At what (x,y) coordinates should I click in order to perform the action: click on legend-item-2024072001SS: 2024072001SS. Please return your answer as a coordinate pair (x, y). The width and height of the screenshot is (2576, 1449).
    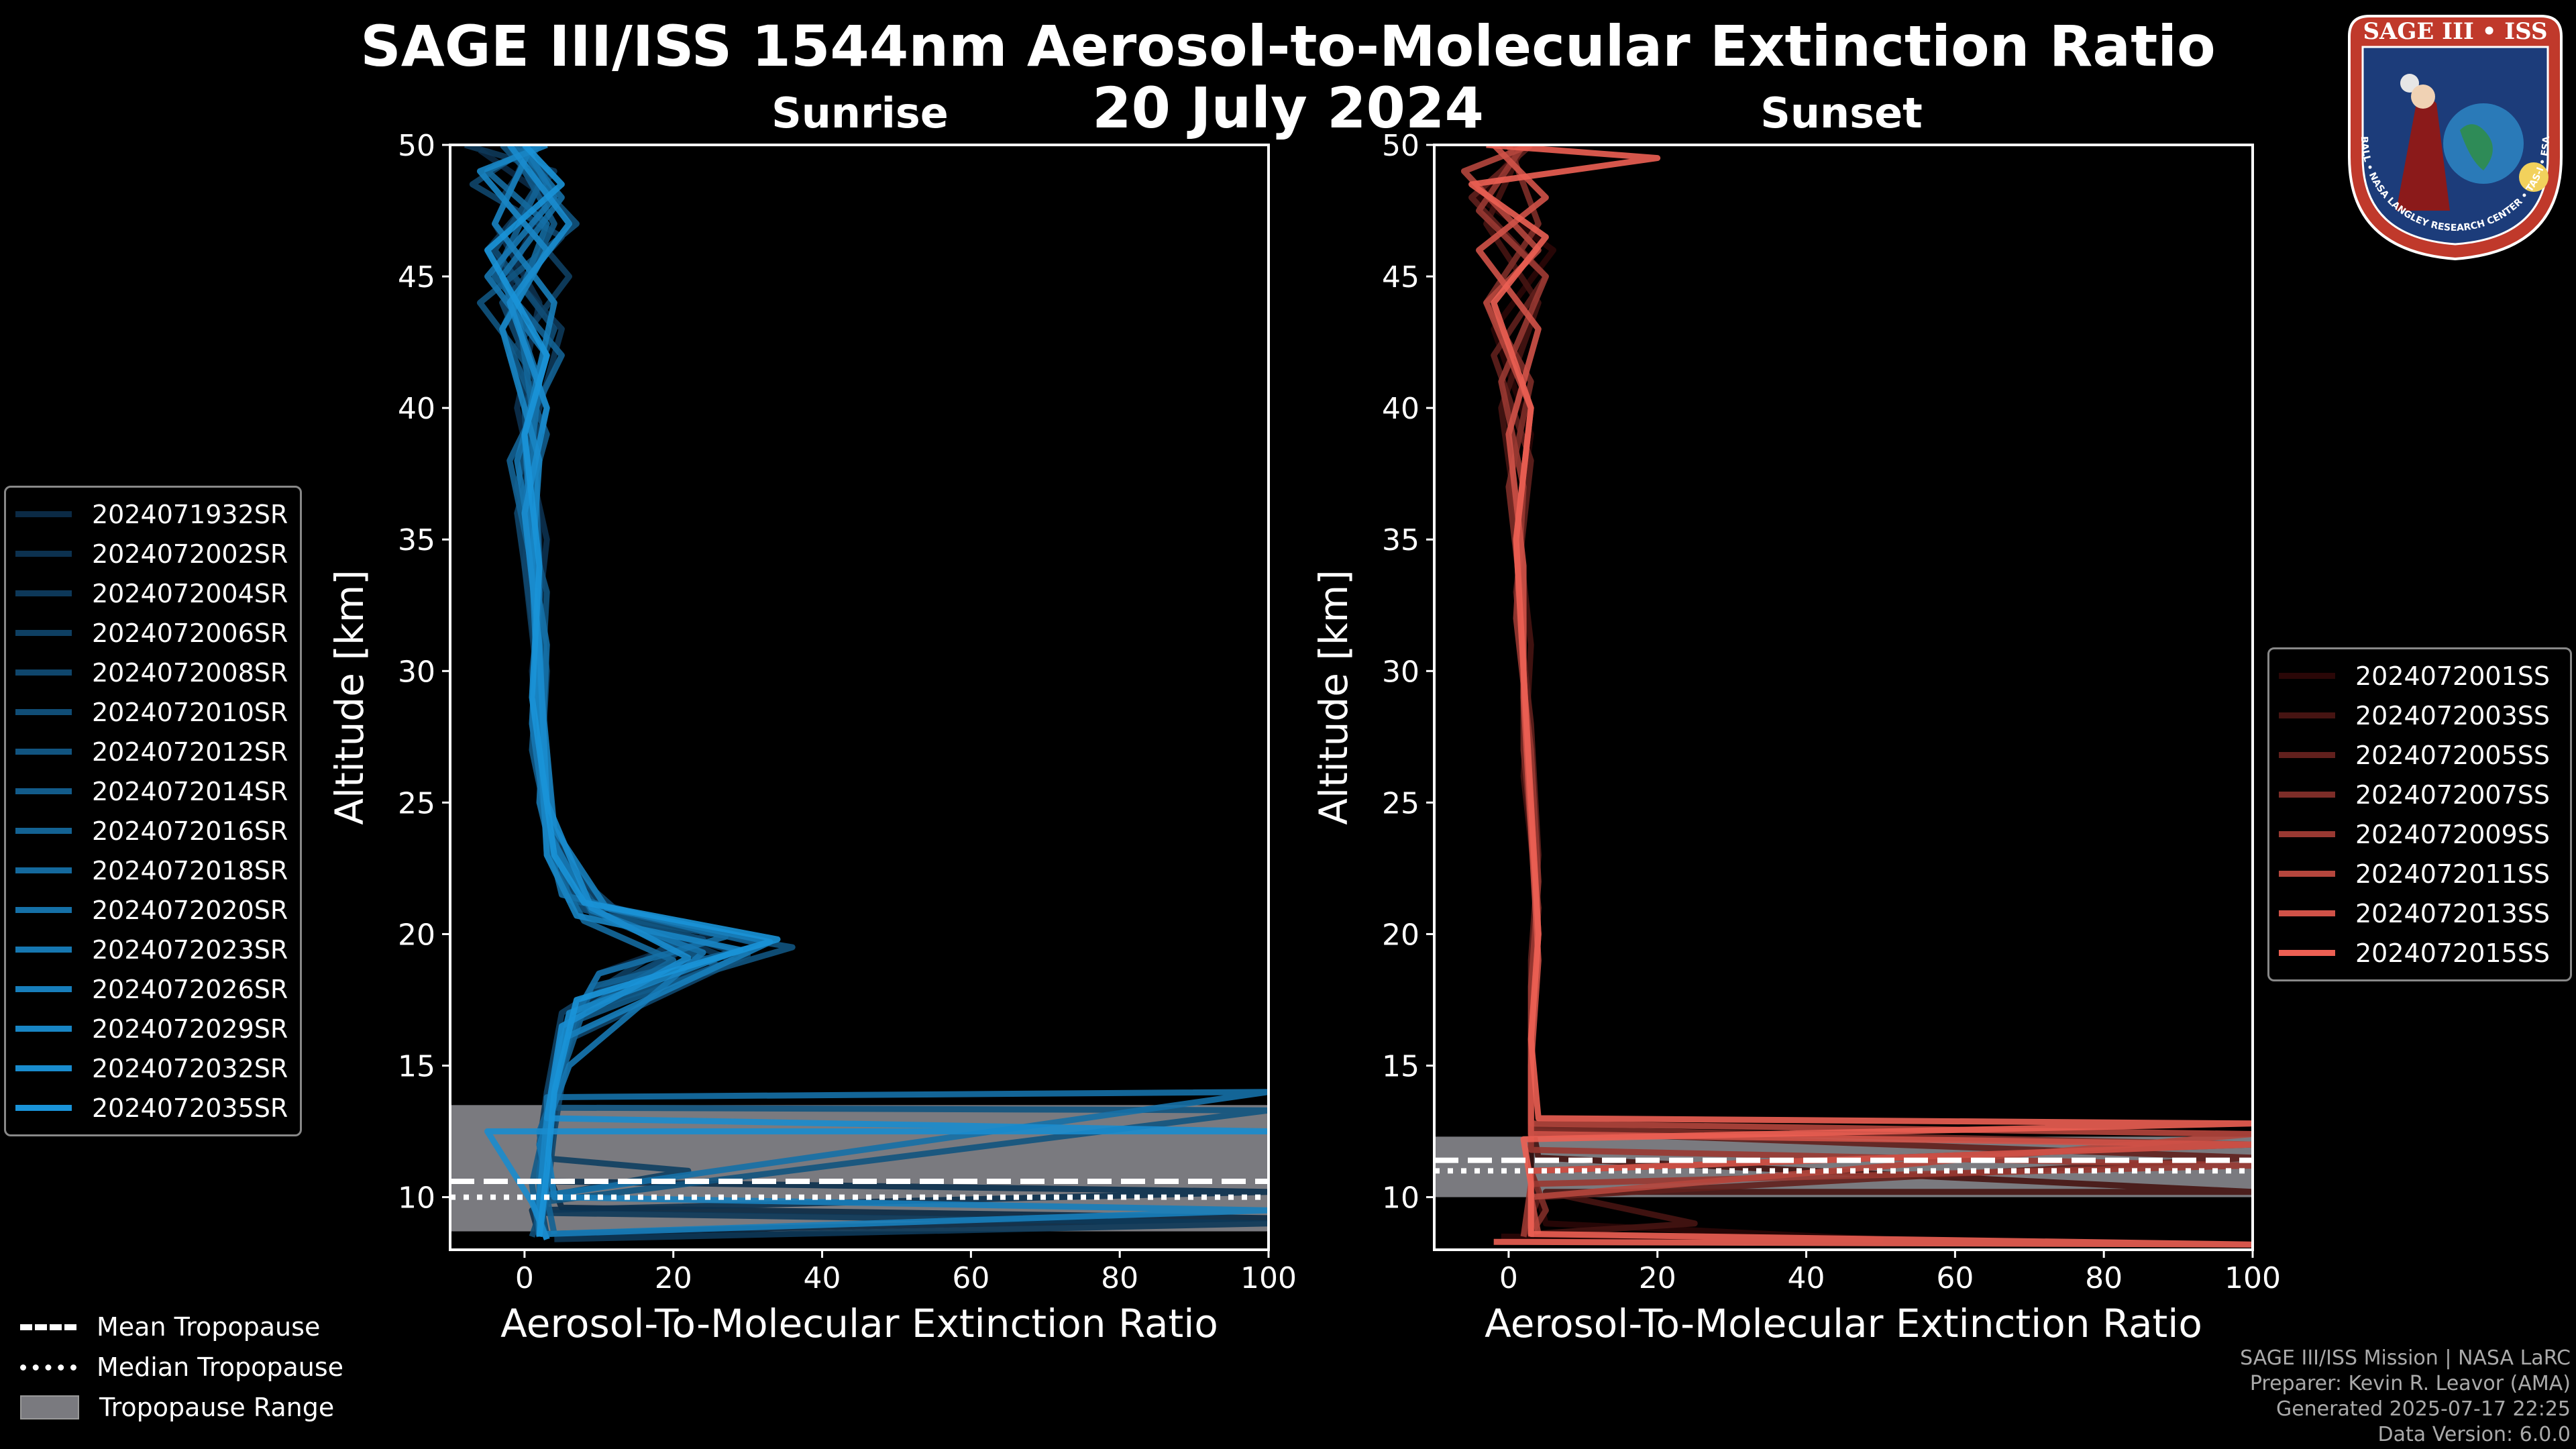
    Looking at the image, I should click on (2420, 676).